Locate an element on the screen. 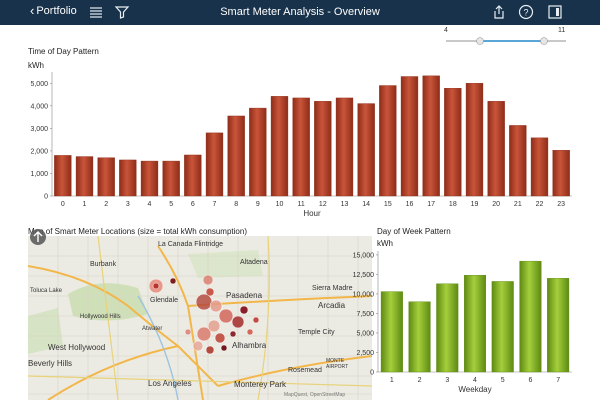 The height and width of the screenshot is (400, 600). place-airport: AIRPORT is located at coordinates (337, 367).